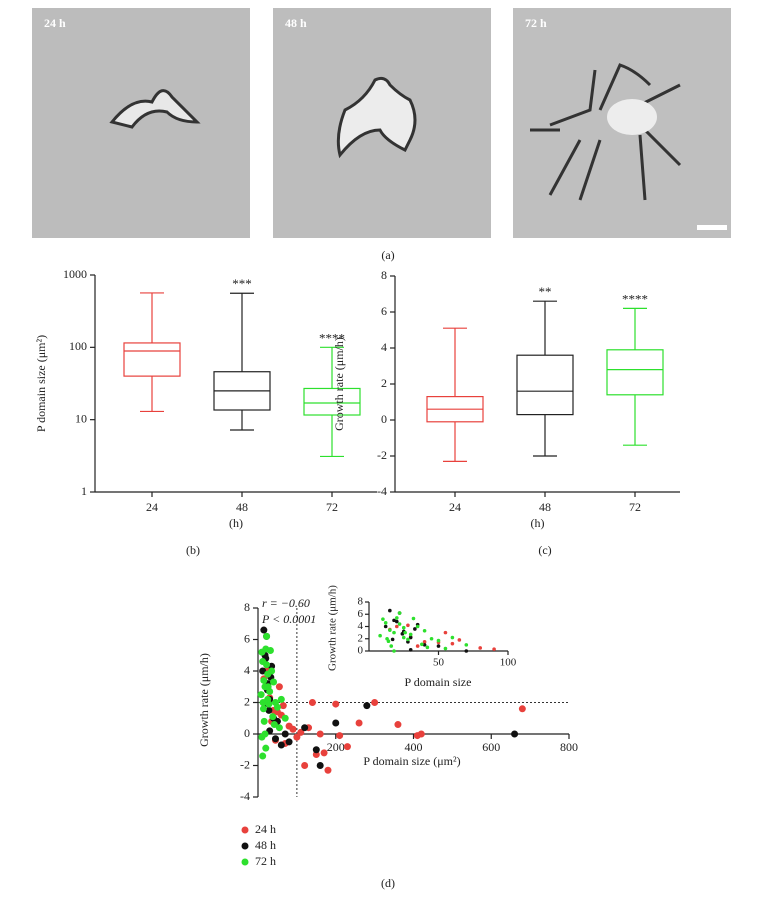 This screenshot has width=775, height=911. Describe the element at coordinates (242, 283) in the screenshot. I see `significance: ***` at that location.